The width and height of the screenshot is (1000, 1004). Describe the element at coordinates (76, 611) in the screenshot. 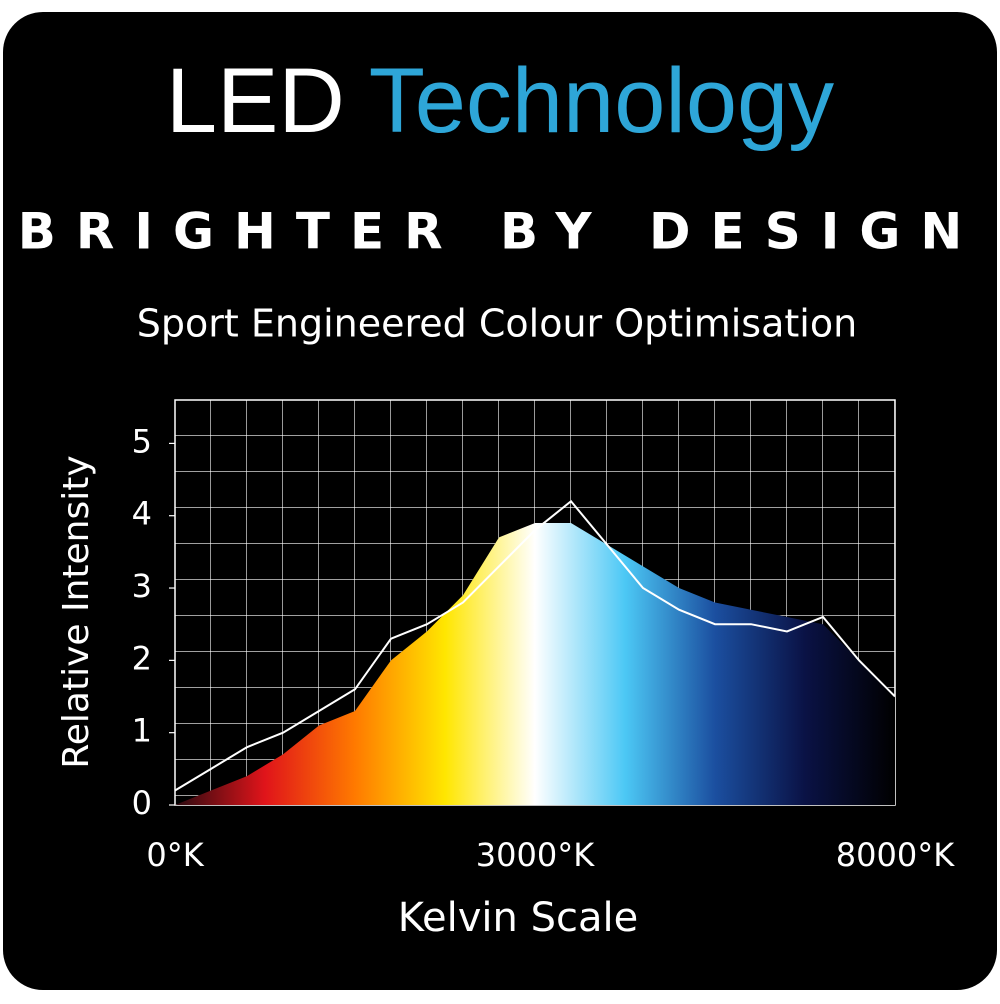

I see `y-axis-label: Relative Intensity` at that location.